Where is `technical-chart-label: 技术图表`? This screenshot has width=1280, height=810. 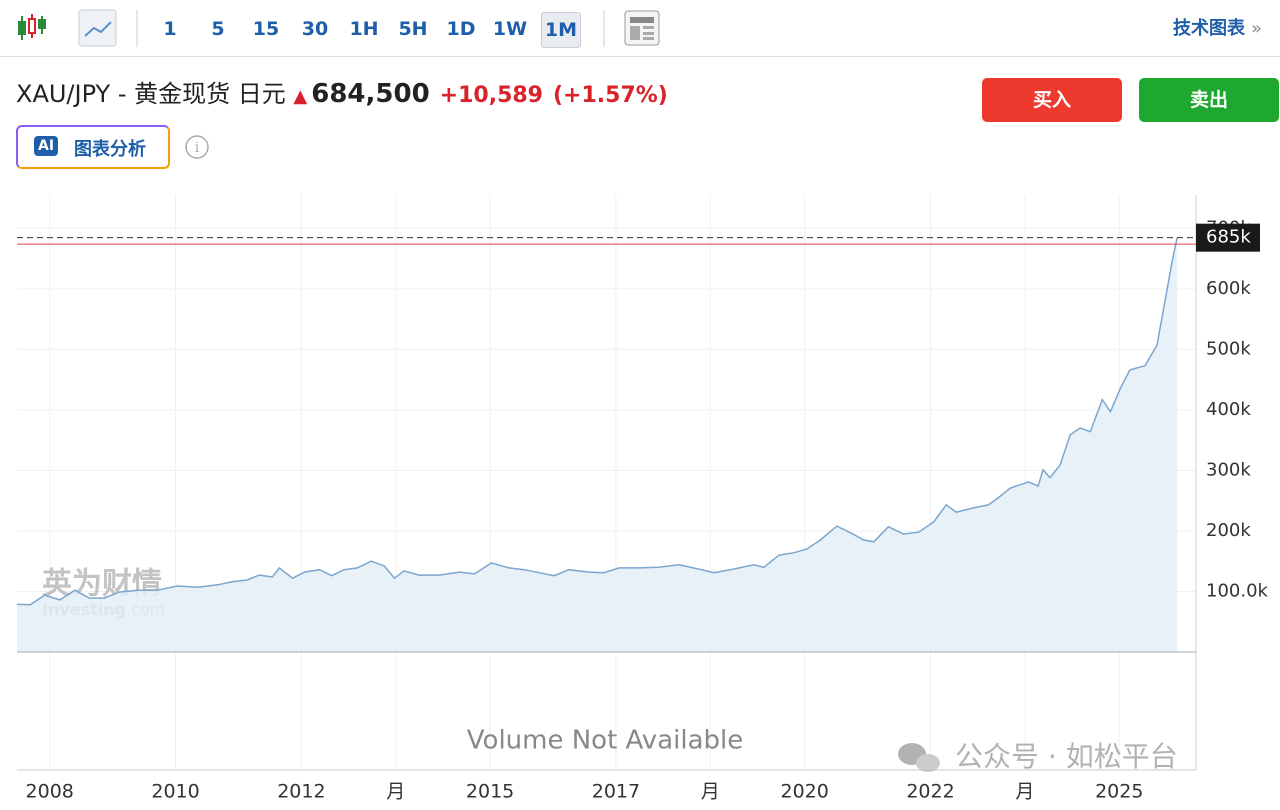 technical-chart-label: 技术图表 is located at coordinates (1208, 28).